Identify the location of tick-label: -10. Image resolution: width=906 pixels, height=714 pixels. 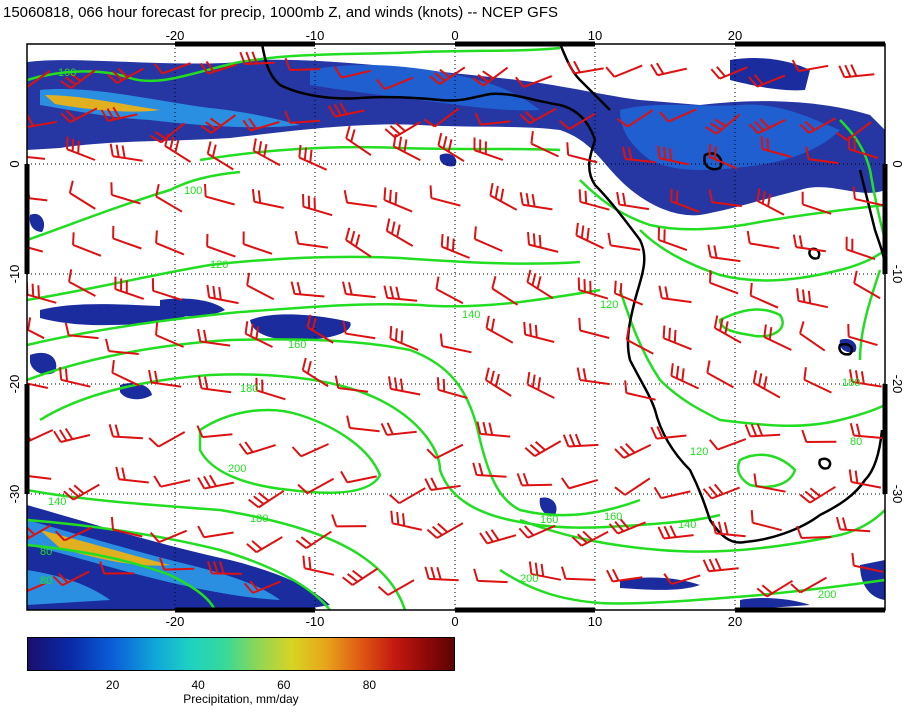
(315, 35).